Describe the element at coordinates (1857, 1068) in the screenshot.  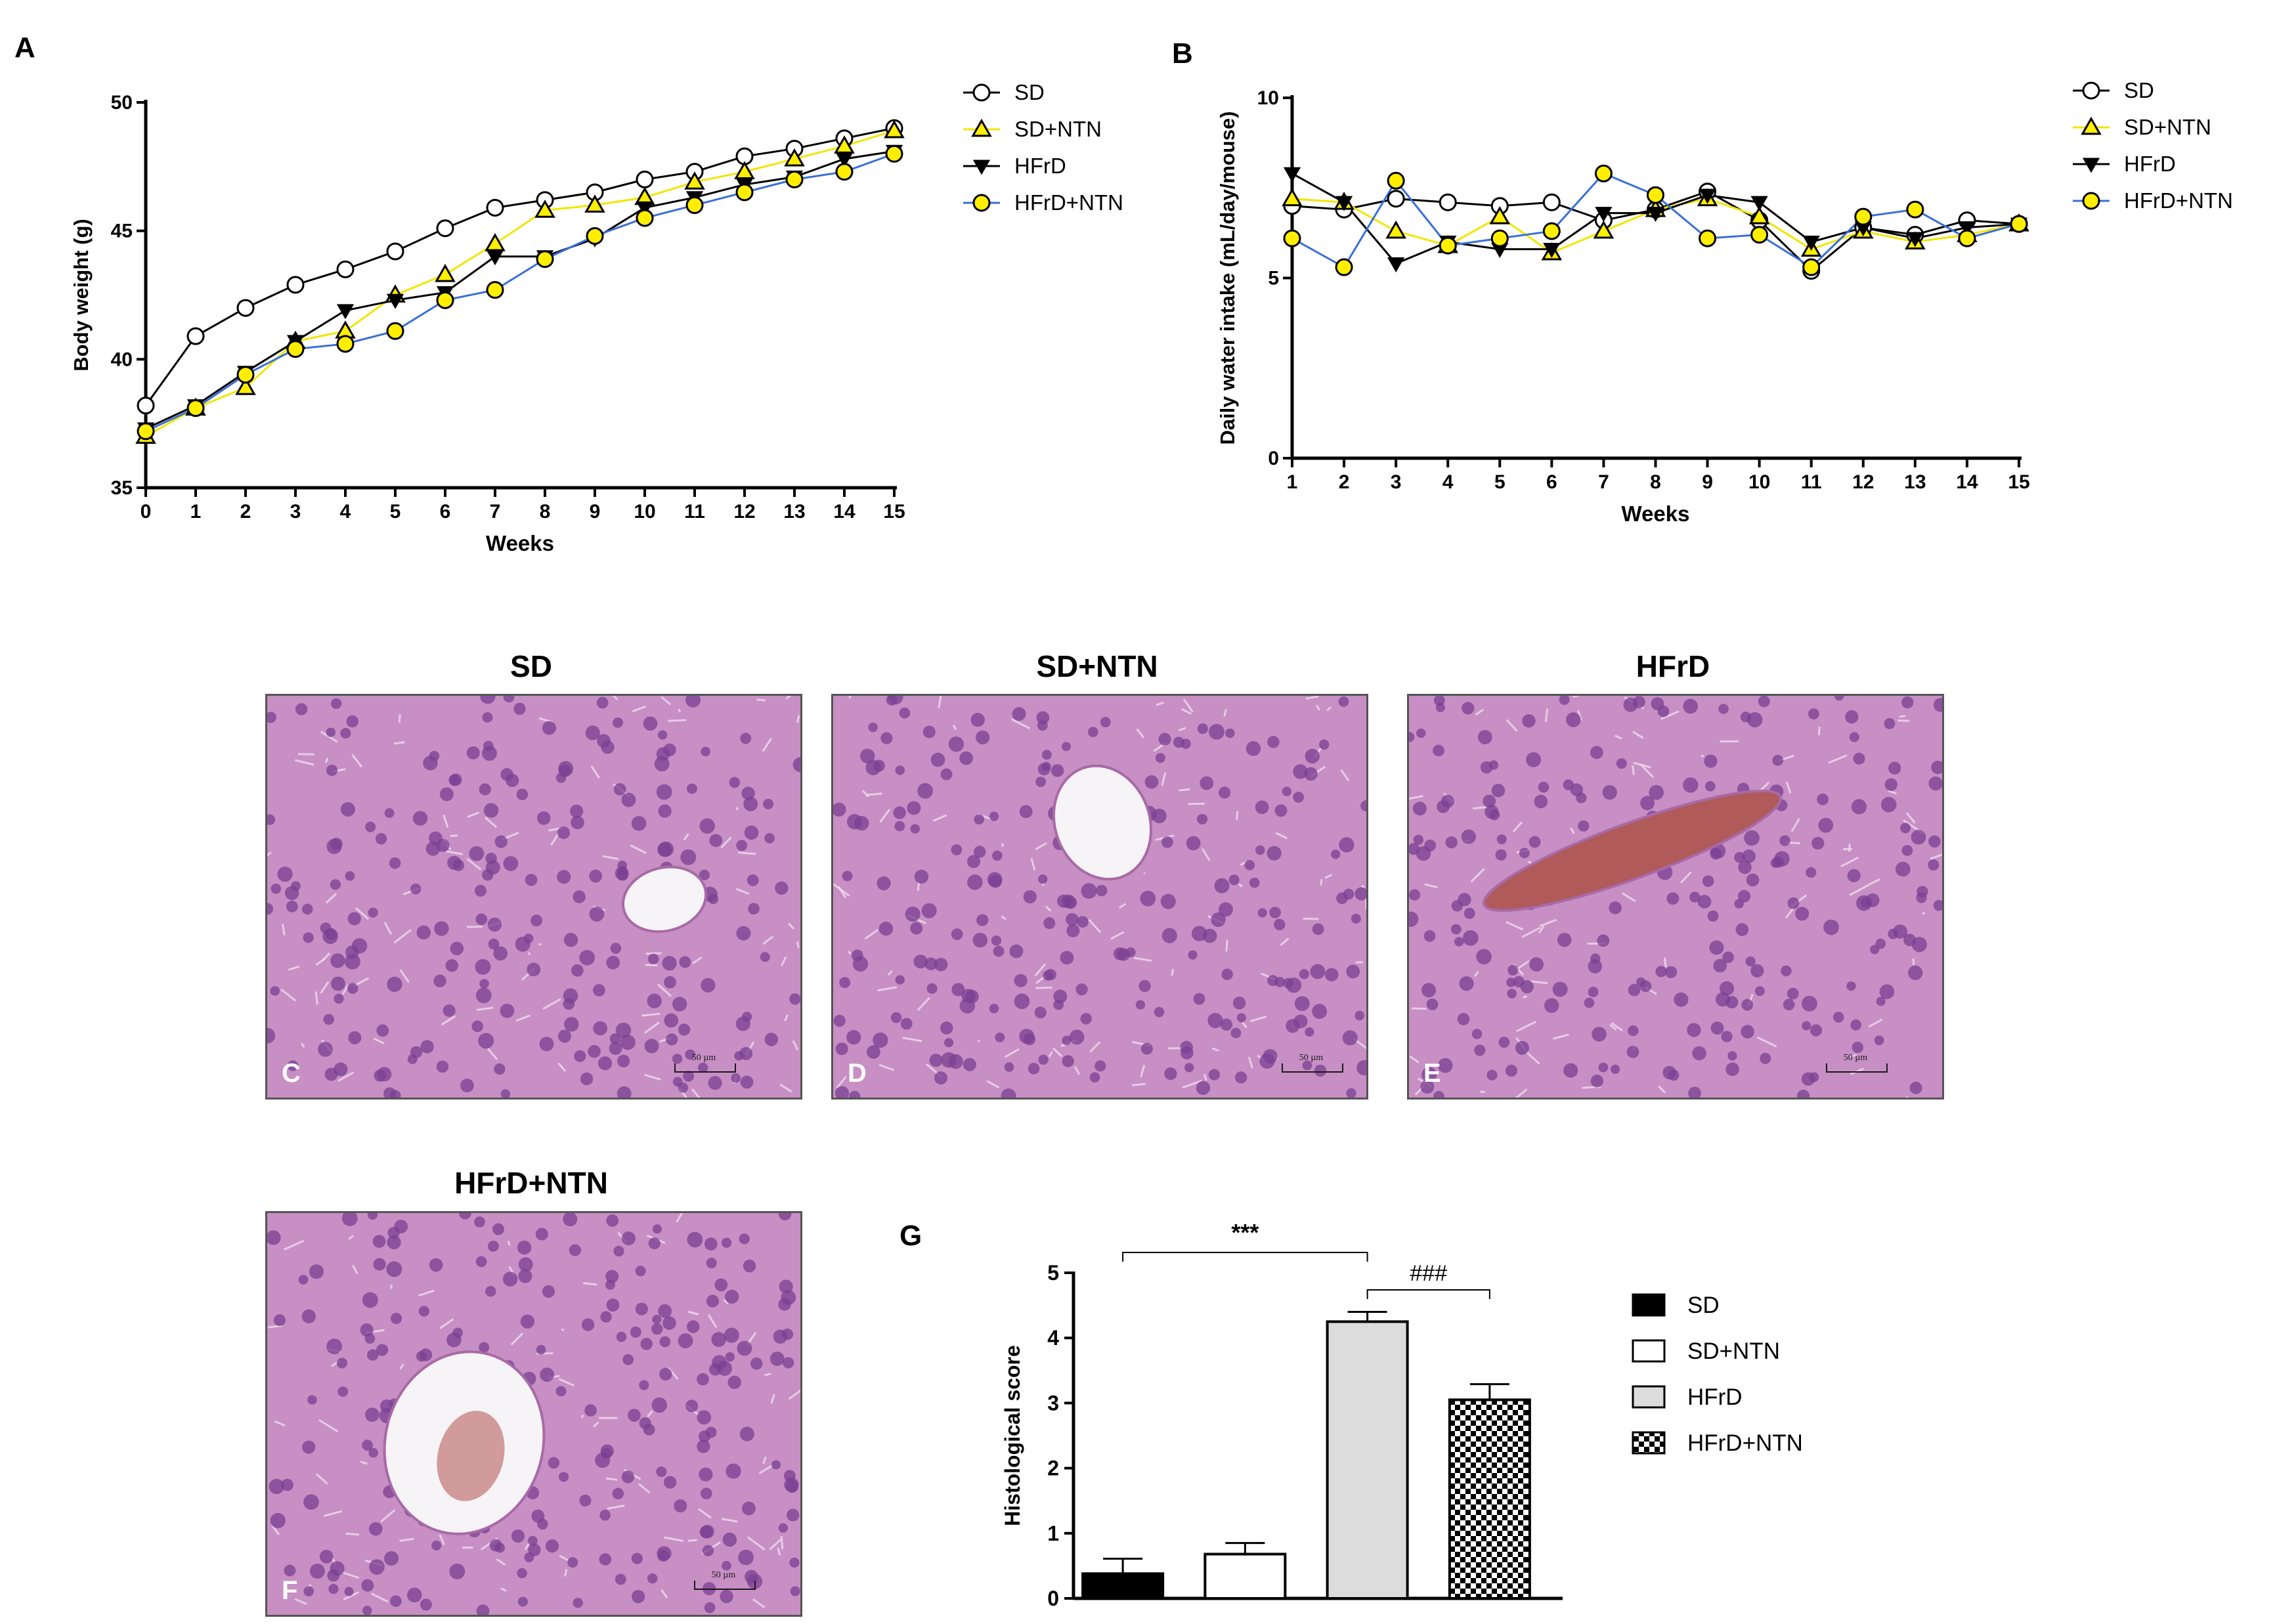
I see `scale-bar` at that location.